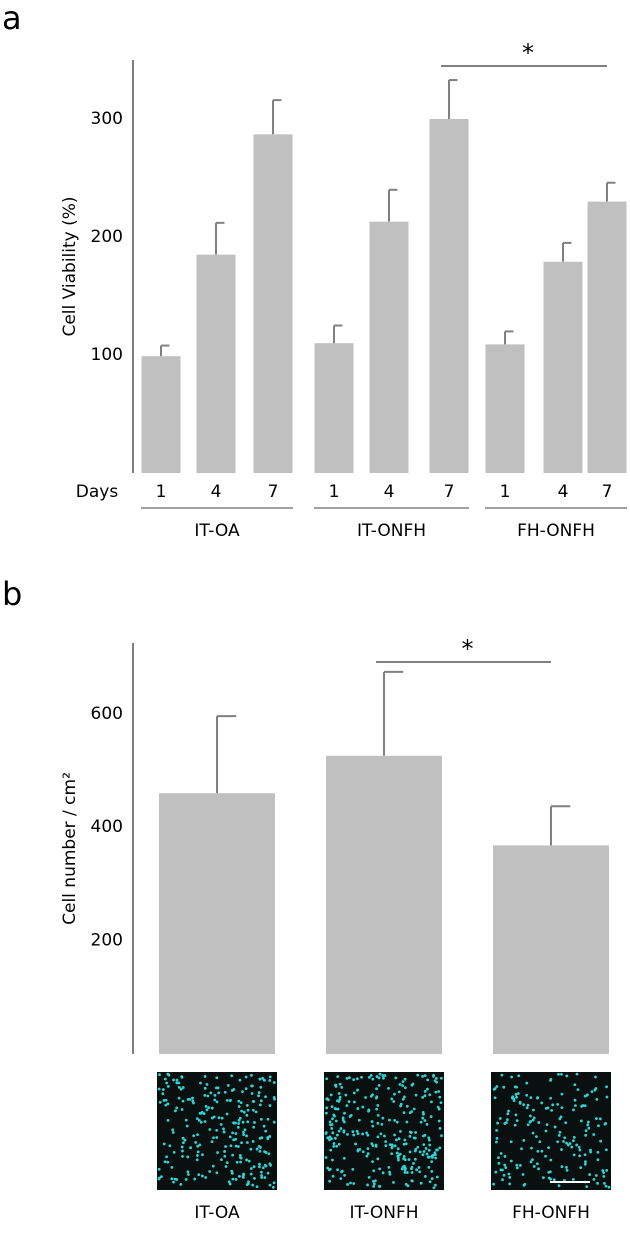  Describe the element at coordinates (551, 1213) in the screenshot. I see `x-tick-label: FH-ONFH` at that location.